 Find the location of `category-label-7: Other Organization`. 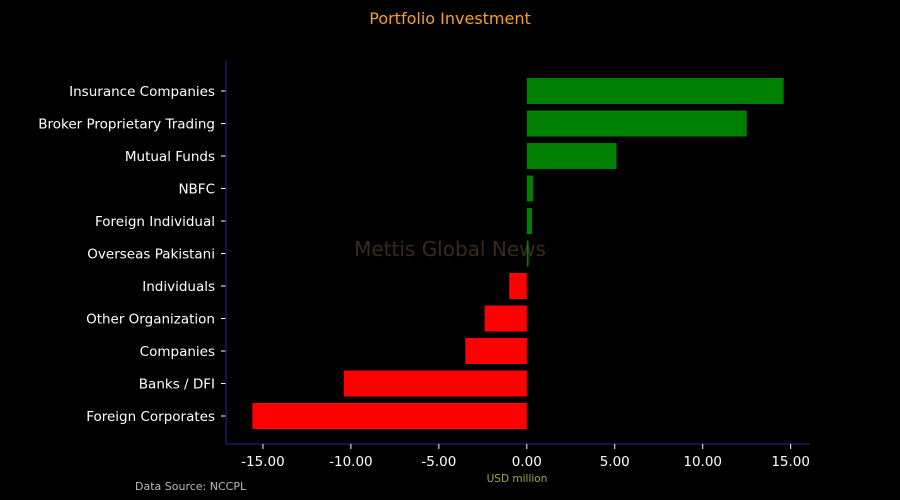

category-label-7: Other Organization is located at coordinates (150, 320).